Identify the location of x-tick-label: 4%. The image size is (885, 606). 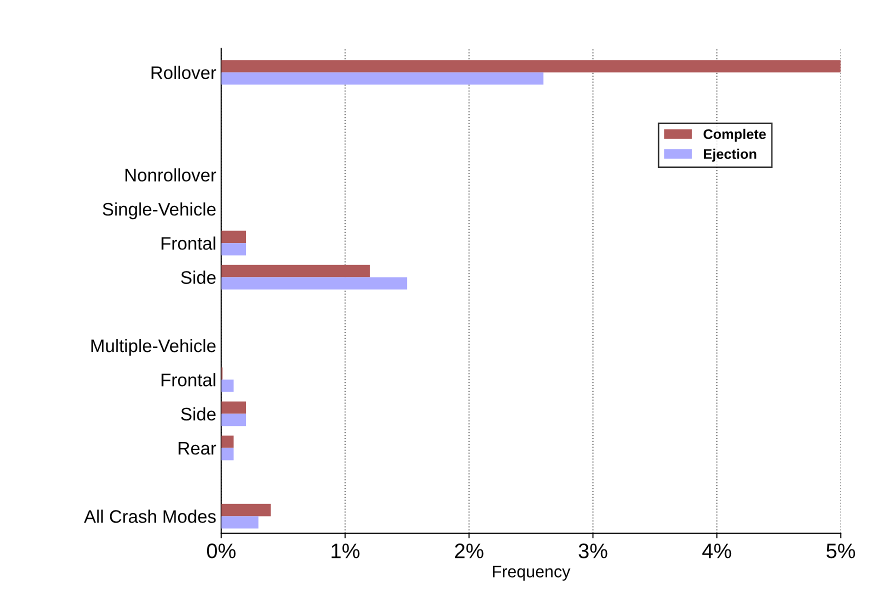
(717, 551).